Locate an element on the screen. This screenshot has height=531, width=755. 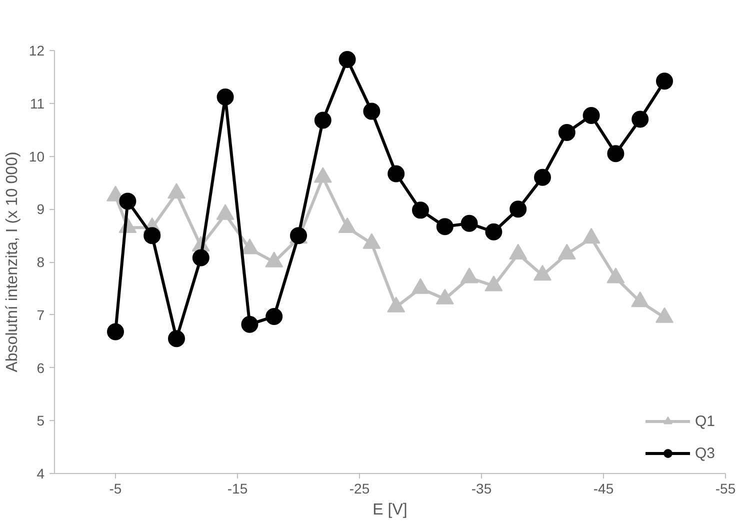
y-tick-label: 4 is located at coordinates (40, 474).